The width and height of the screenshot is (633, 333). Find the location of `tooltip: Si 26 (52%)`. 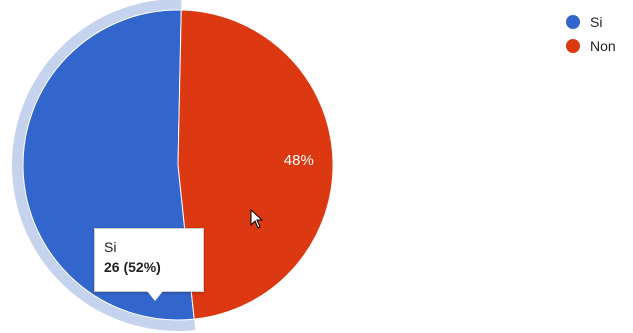

tooltip: Si 26 (52%) is located at coordinates (149, 264).